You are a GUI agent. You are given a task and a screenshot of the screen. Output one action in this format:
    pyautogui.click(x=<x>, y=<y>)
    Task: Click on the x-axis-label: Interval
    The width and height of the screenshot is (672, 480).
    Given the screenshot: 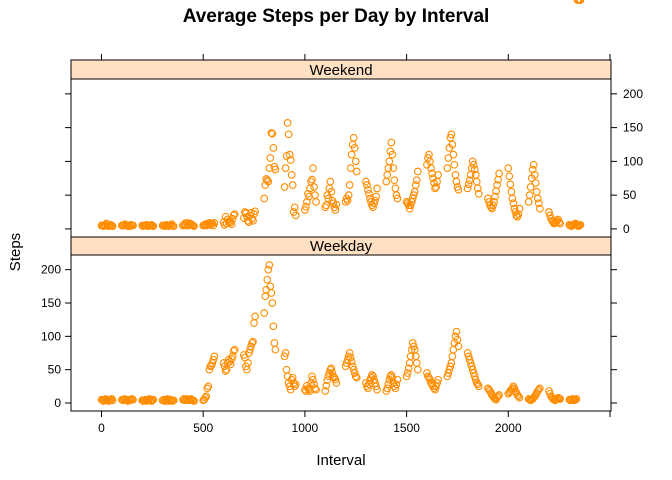 What is the action you would take?
    pyautogui.click(x=340, y=460)
    